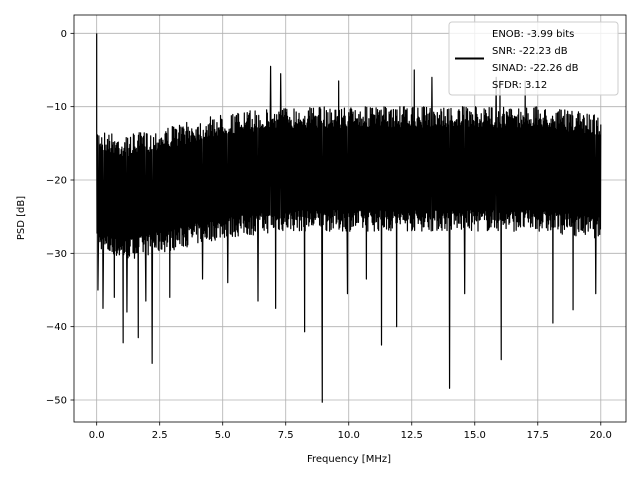 The height and width of the screenshot is (480, 640). I want to click on x-axis-label: Frequency [MHz], so click(349, 459).